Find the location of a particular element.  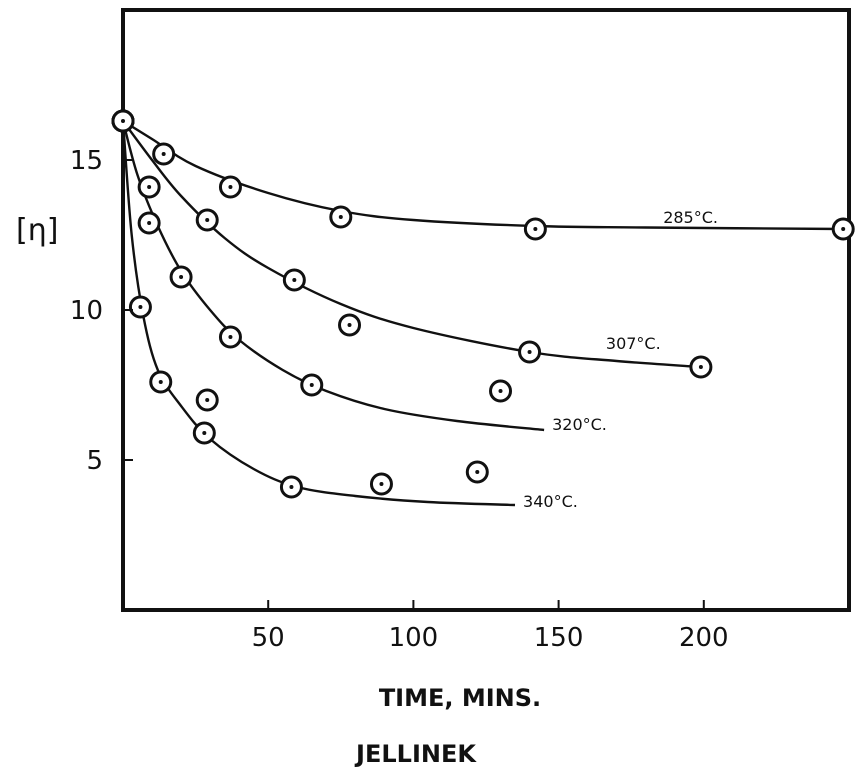

x-tick-label-200: 200 is located at coordinates (704, 638).